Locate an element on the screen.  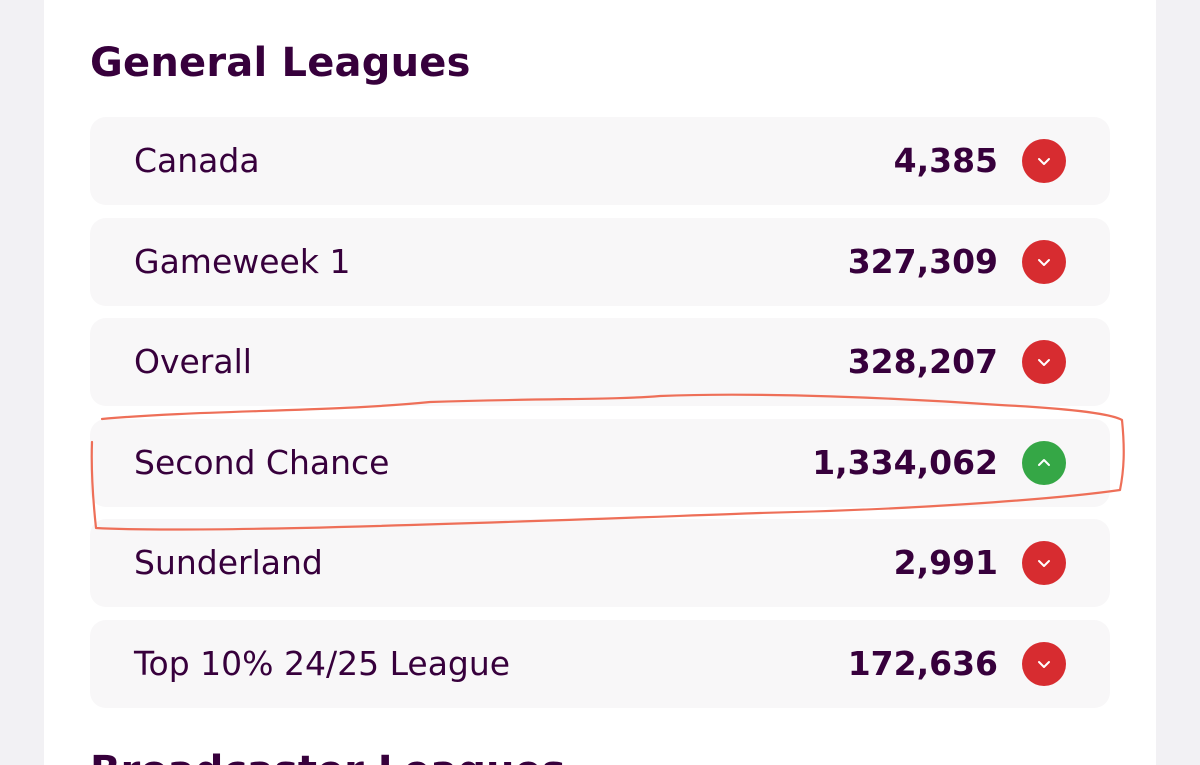
chevron-up-icon is located at coordinates (1044, 463).